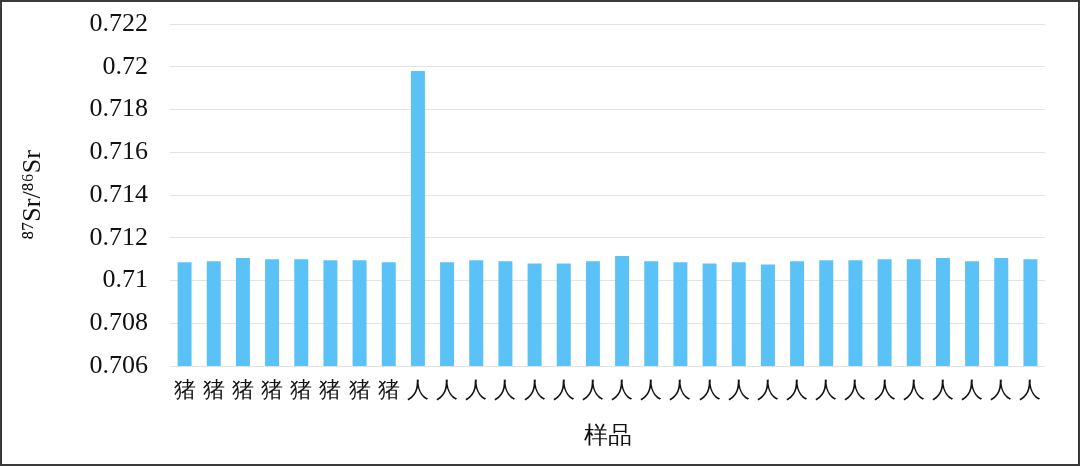 This screenshot has width=1080, height=466. What do you see at coordinates (118, 151) in the screenshot?
I see `y-tick-label: 0.716` at bounding box center [118, 151].